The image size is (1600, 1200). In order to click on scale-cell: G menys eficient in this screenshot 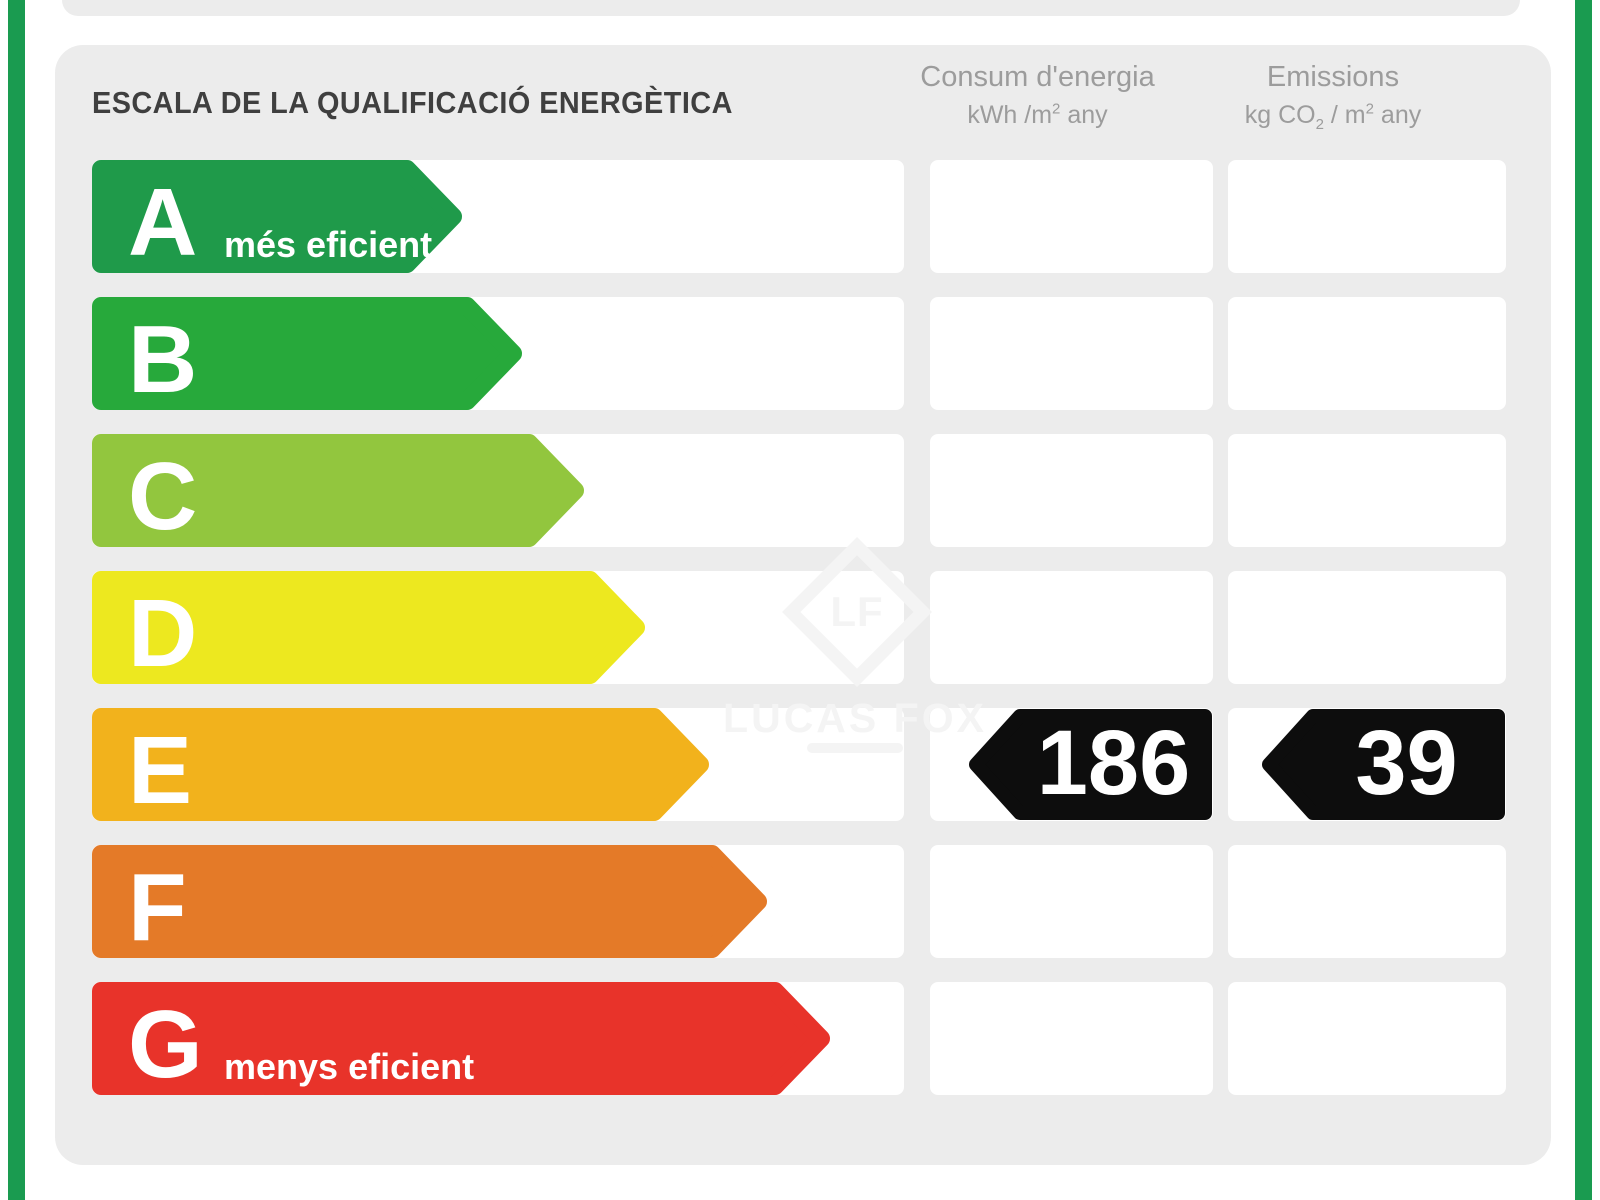, I will do `click(498, 1038)`.